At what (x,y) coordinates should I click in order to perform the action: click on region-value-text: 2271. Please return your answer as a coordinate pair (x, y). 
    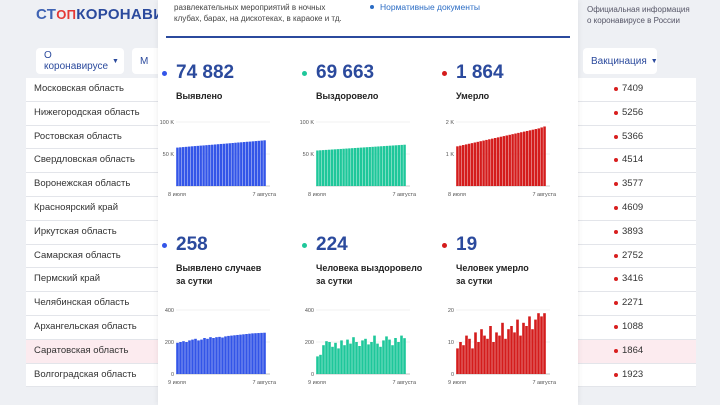
    Looking at the image, I should click on (633, 303).